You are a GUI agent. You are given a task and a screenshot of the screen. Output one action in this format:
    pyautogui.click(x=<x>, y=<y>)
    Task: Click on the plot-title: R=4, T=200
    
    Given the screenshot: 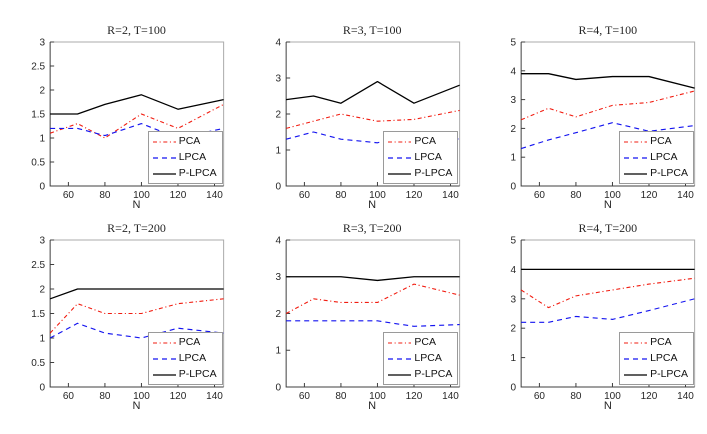 What is the action you would take?
    pyautogui.click(x=608, y=228)
    